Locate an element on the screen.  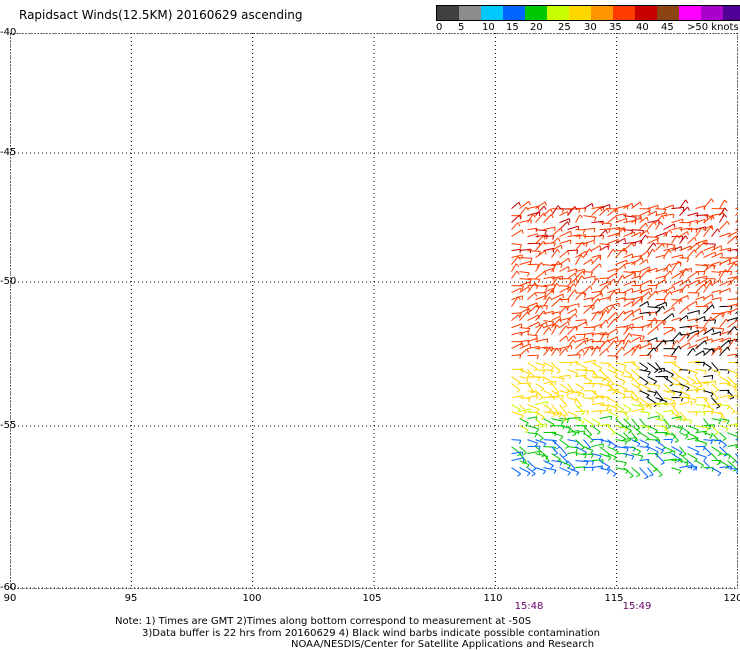
colorbar-label: 45 is located at coordinates (667, 27).